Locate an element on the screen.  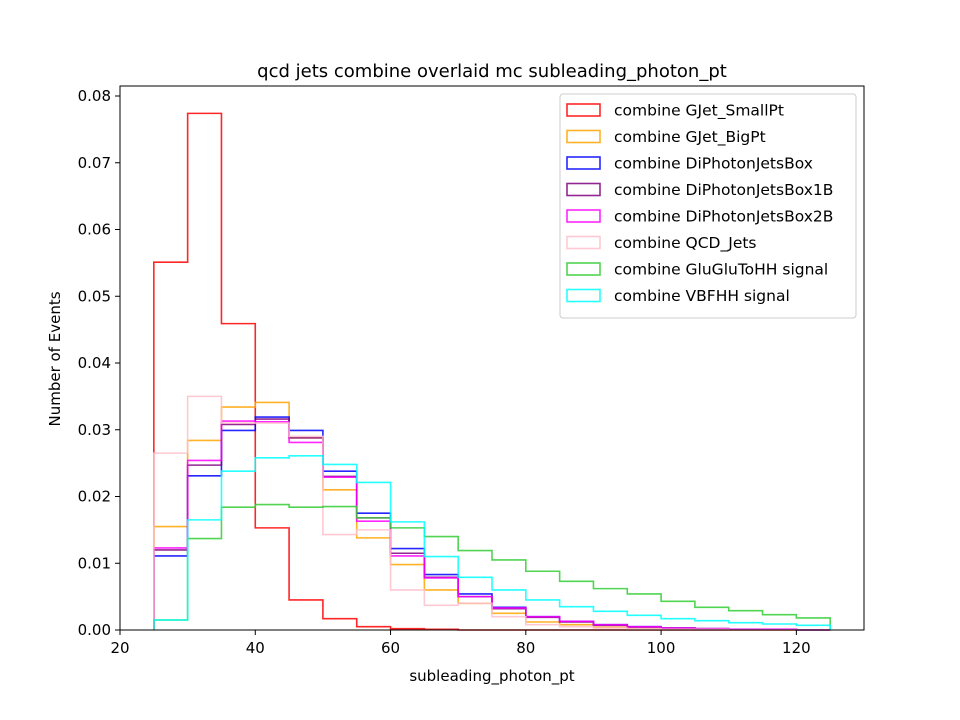
y-axis-label: Number of Events is located at coordinates (55, 358).